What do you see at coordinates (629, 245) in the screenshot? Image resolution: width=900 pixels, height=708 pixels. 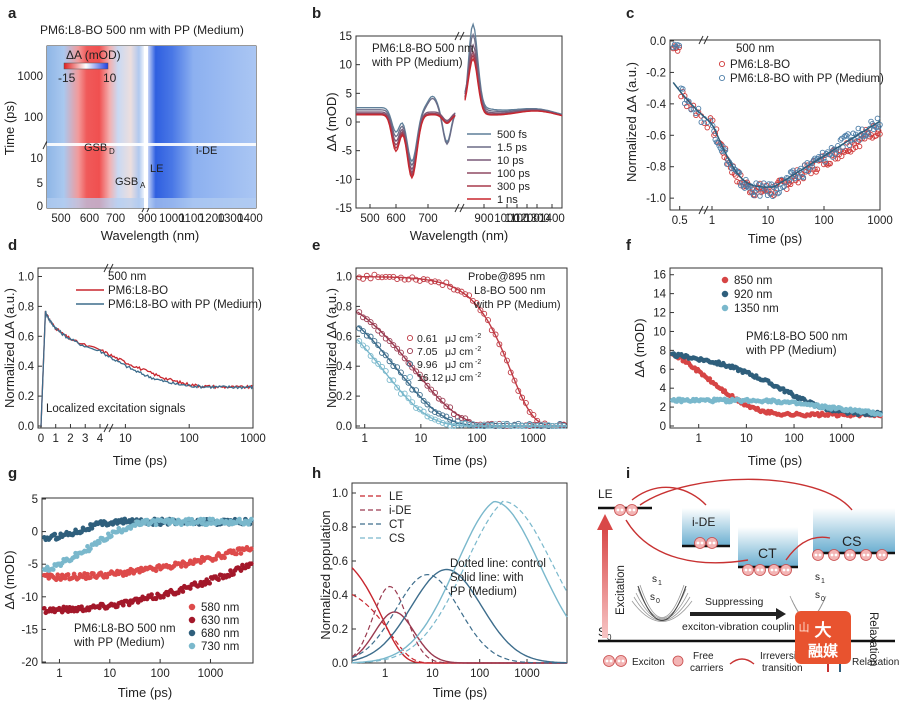 I see `panel-letter: f` at bounding box center [629, 245].